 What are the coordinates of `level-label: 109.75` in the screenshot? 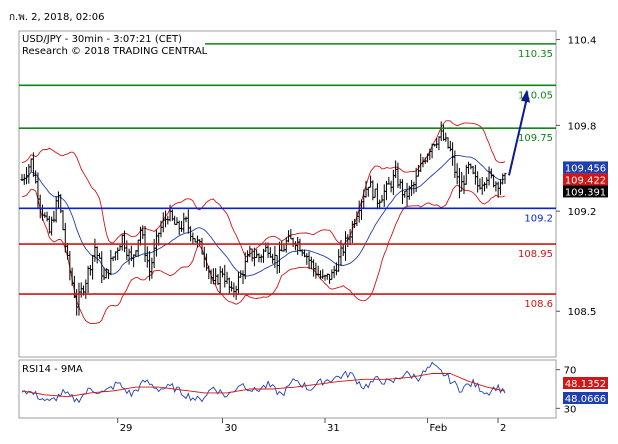 It's located at (535, 138).